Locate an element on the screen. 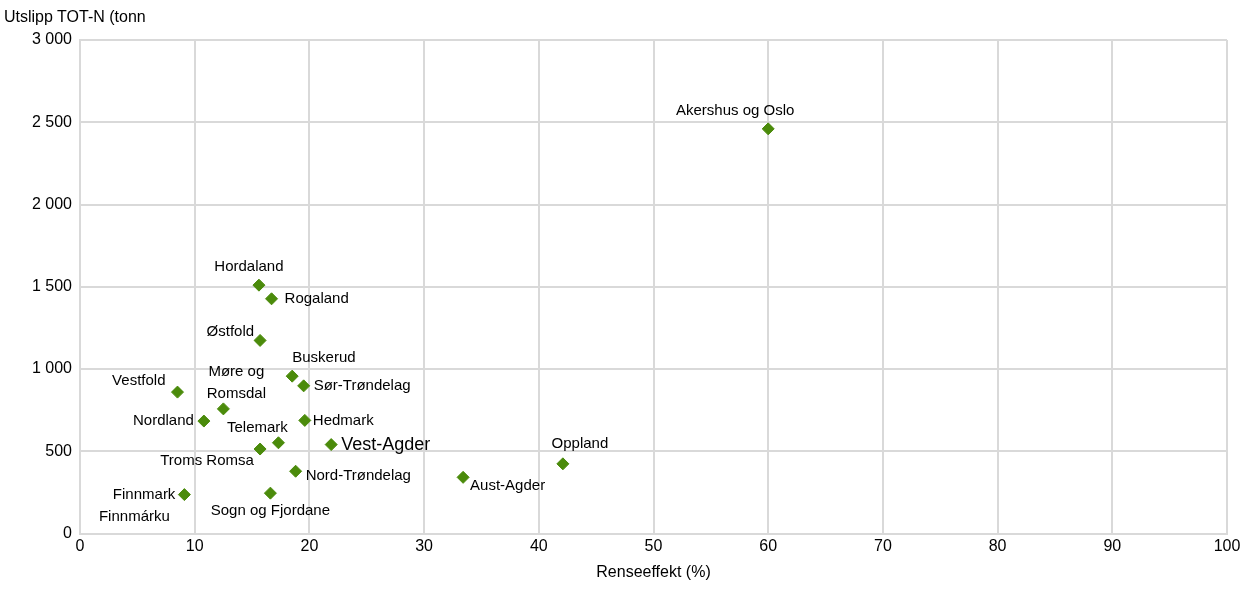 The width and height of the screenshot is (1245, 590). annotation: Sogn og Fjordane is located at coordinates (270, 510).